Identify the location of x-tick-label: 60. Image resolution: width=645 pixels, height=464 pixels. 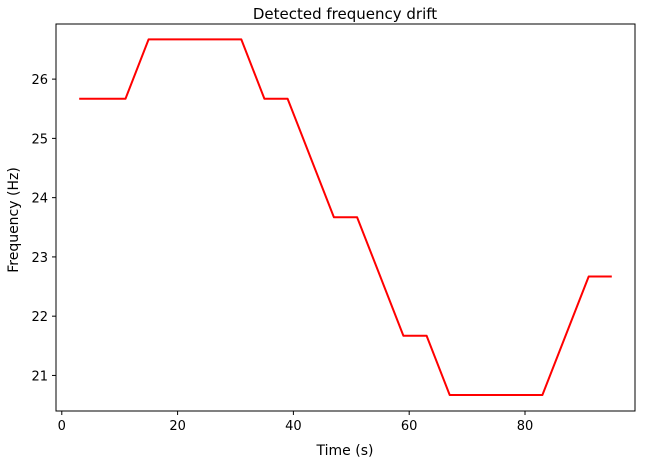
(409, 426).